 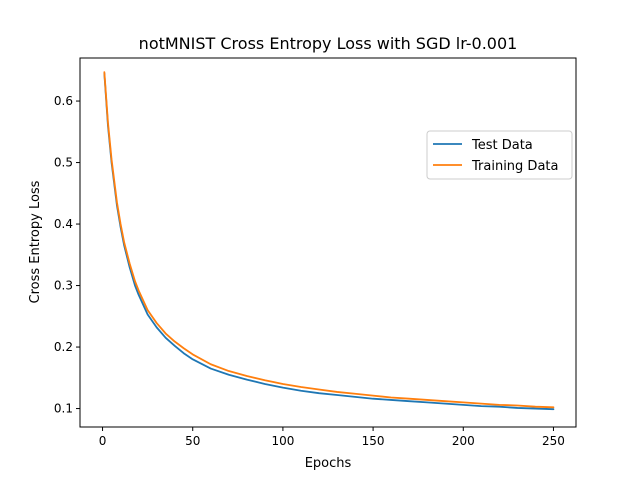 I want to click on x-tick-label: 0, so click(x=103, y=441).